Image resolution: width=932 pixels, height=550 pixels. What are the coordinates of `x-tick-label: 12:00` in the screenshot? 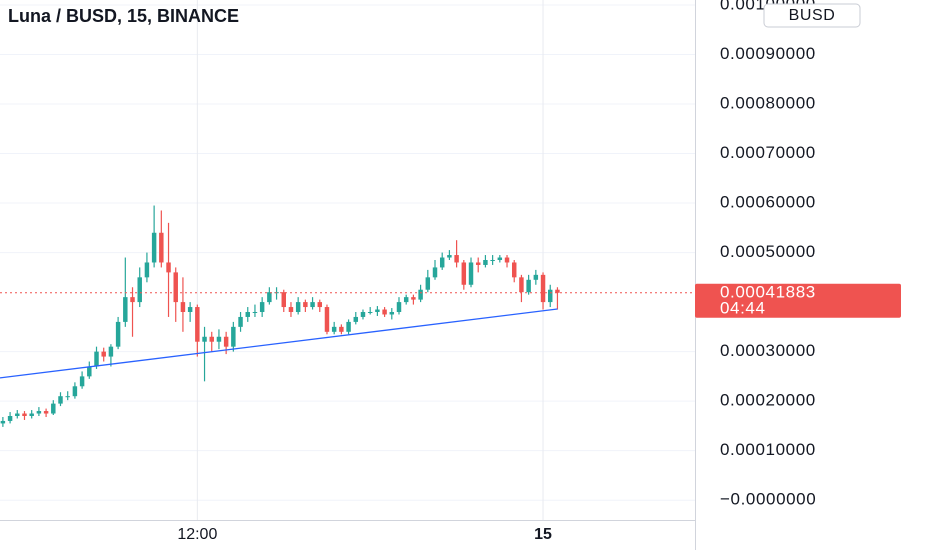 It's located at (197, 534).